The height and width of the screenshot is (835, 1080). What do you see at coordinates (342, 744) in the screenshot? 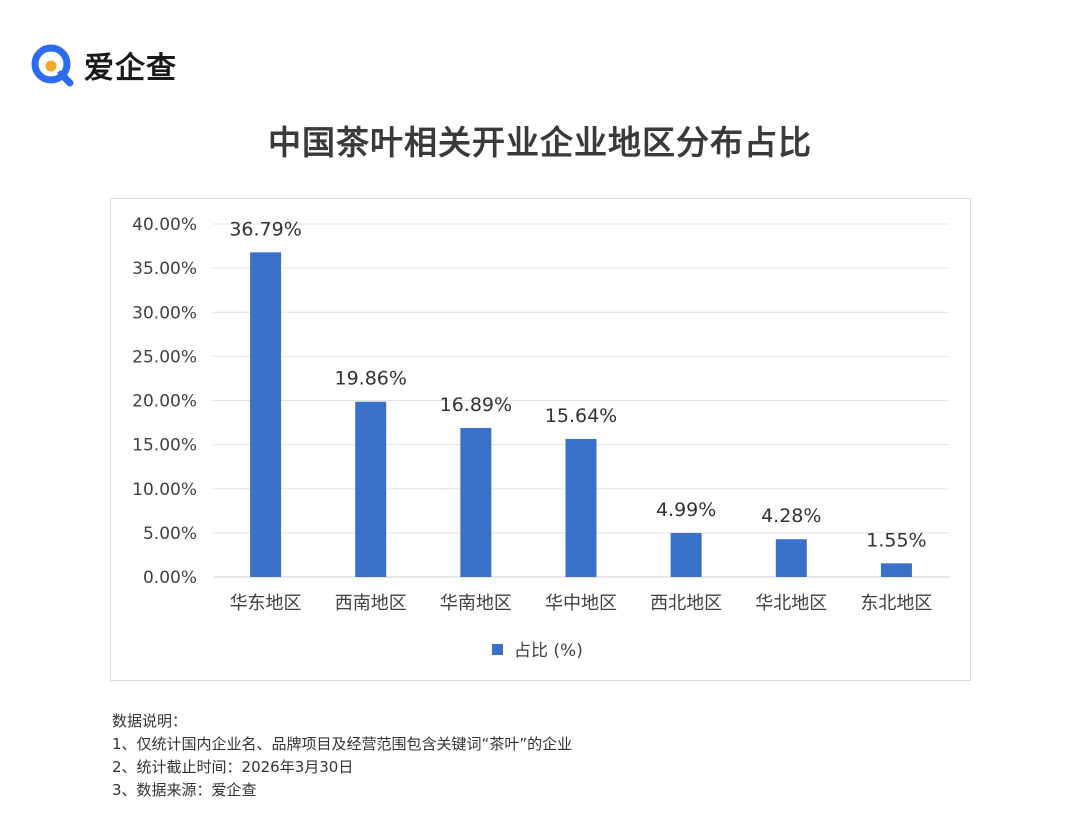
I see `note-item-1: 1、仅统计国内企业名、品牌项目及经营范围包含关键词“茶叶”的企业` at bounding box center [342, 744].